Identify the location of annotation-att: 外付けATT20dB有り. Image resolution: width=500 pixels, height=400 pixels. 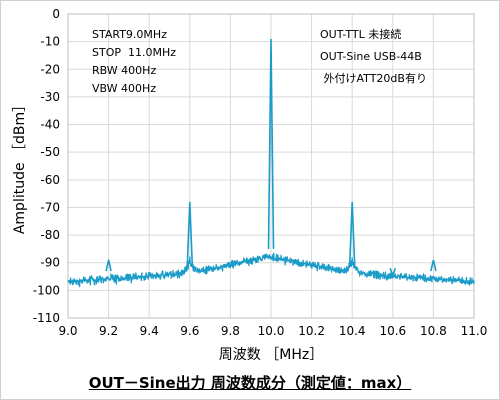
(373, 78).